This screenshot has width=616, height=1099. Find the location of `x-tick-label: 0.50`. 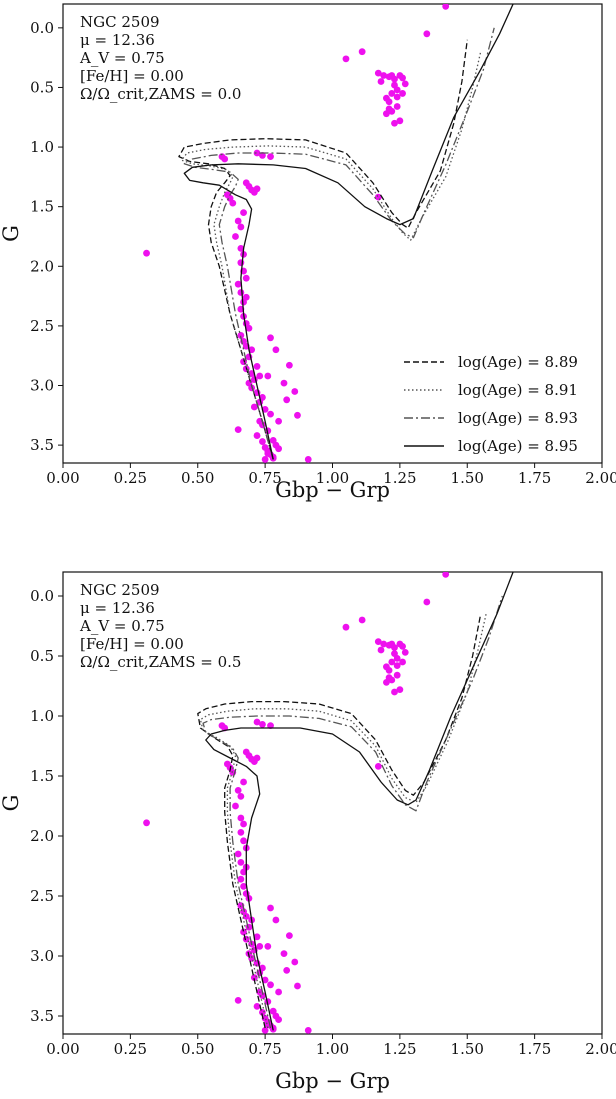

x-tick-label: 0.50 is located at coordinates (197, 478).